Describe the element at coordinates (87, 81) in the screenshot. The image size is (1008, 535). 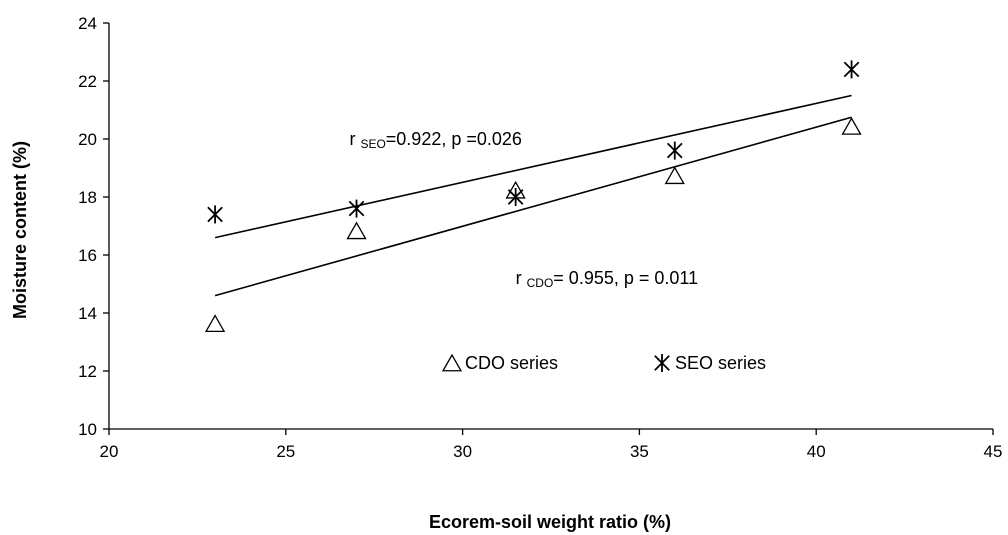
I see `y-tick-label: 22` at that location.